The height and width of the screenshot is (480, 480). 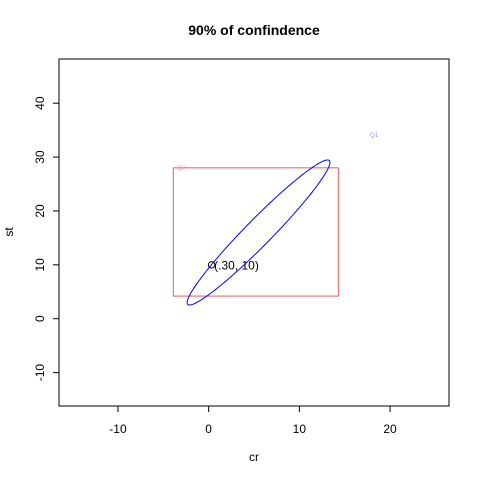 I want to click on chart-title: 90% of confindence, so click(x=254, y=30).